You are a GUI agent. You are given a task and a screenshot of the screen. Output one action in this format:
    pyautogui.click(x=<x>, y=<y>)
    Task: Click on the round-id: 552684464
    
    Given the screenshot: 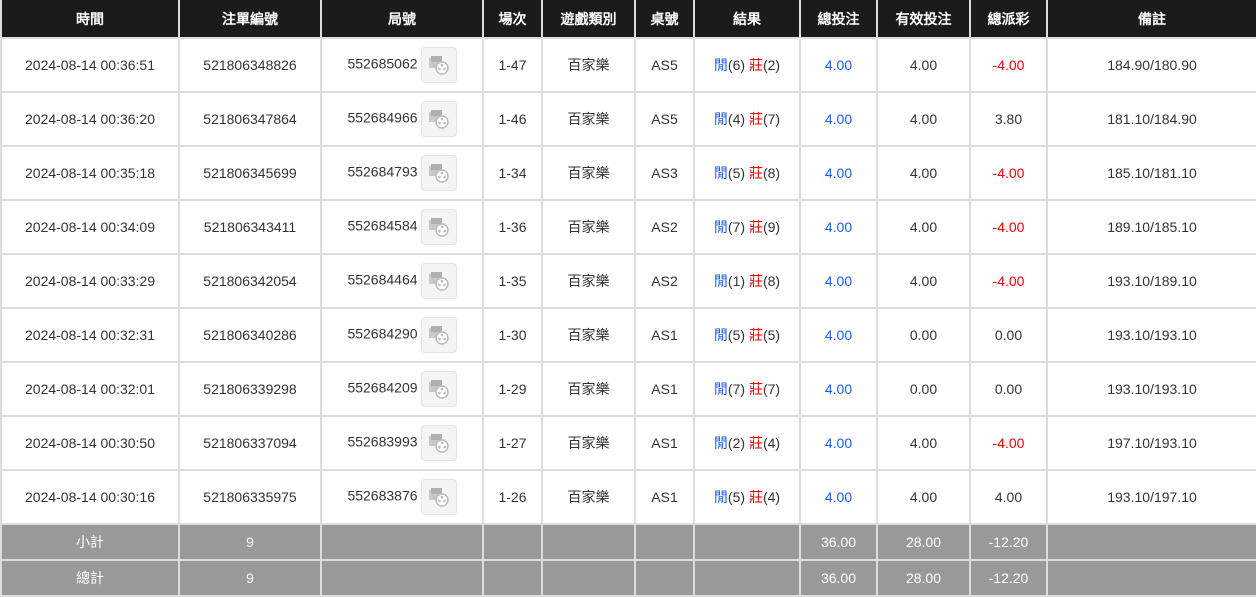 What is the action you would take?
    pyautogui.click(x=382, y=279)
    